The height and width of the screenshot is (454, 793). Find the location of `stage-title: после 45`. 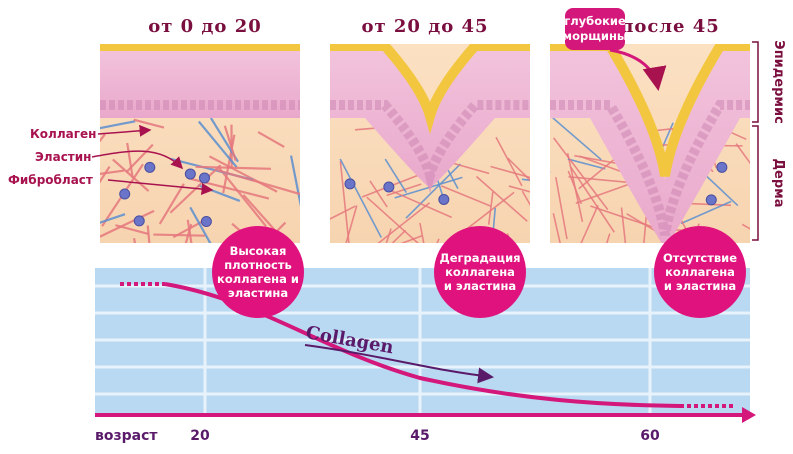

stage-title: после 45 is located at coordinates (670, 26).